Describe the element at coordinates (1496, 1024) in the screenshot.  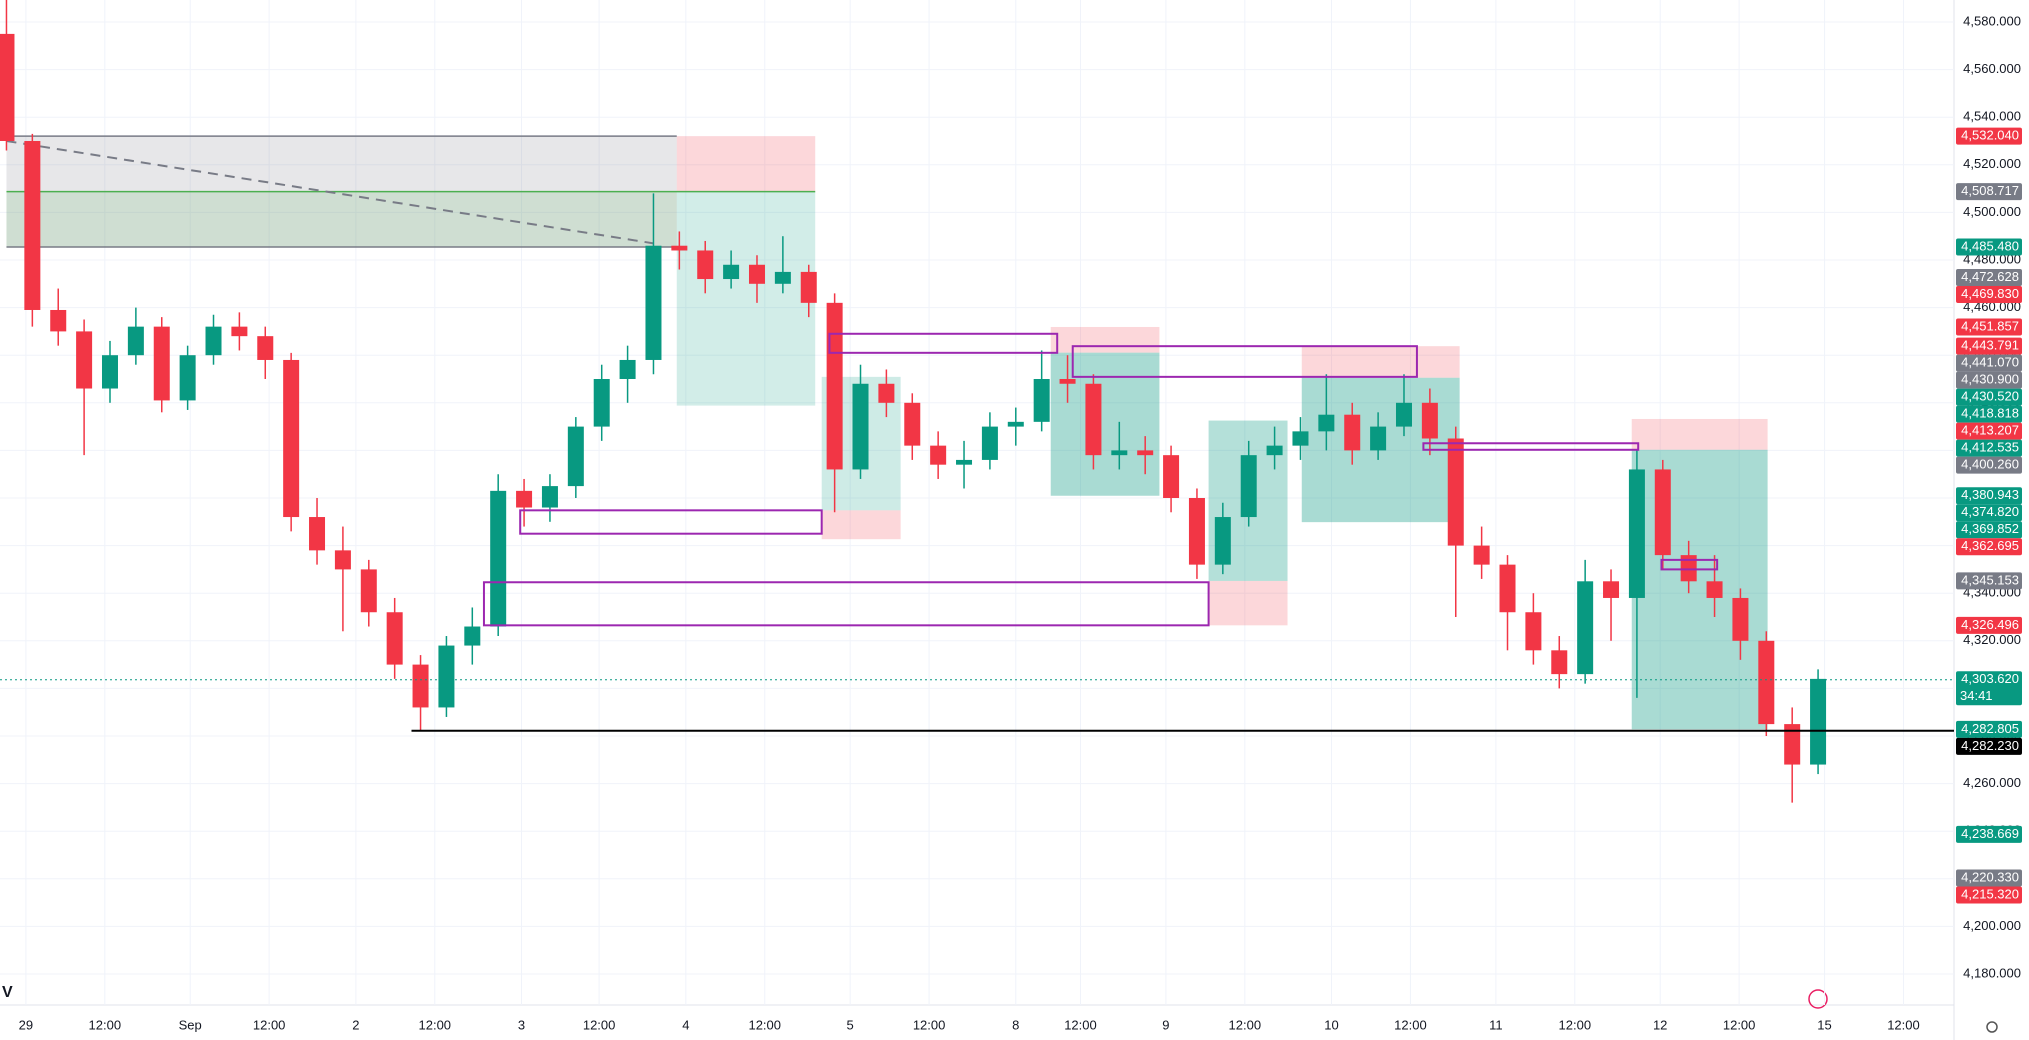
I see `x-tick-label: 11` at that location.